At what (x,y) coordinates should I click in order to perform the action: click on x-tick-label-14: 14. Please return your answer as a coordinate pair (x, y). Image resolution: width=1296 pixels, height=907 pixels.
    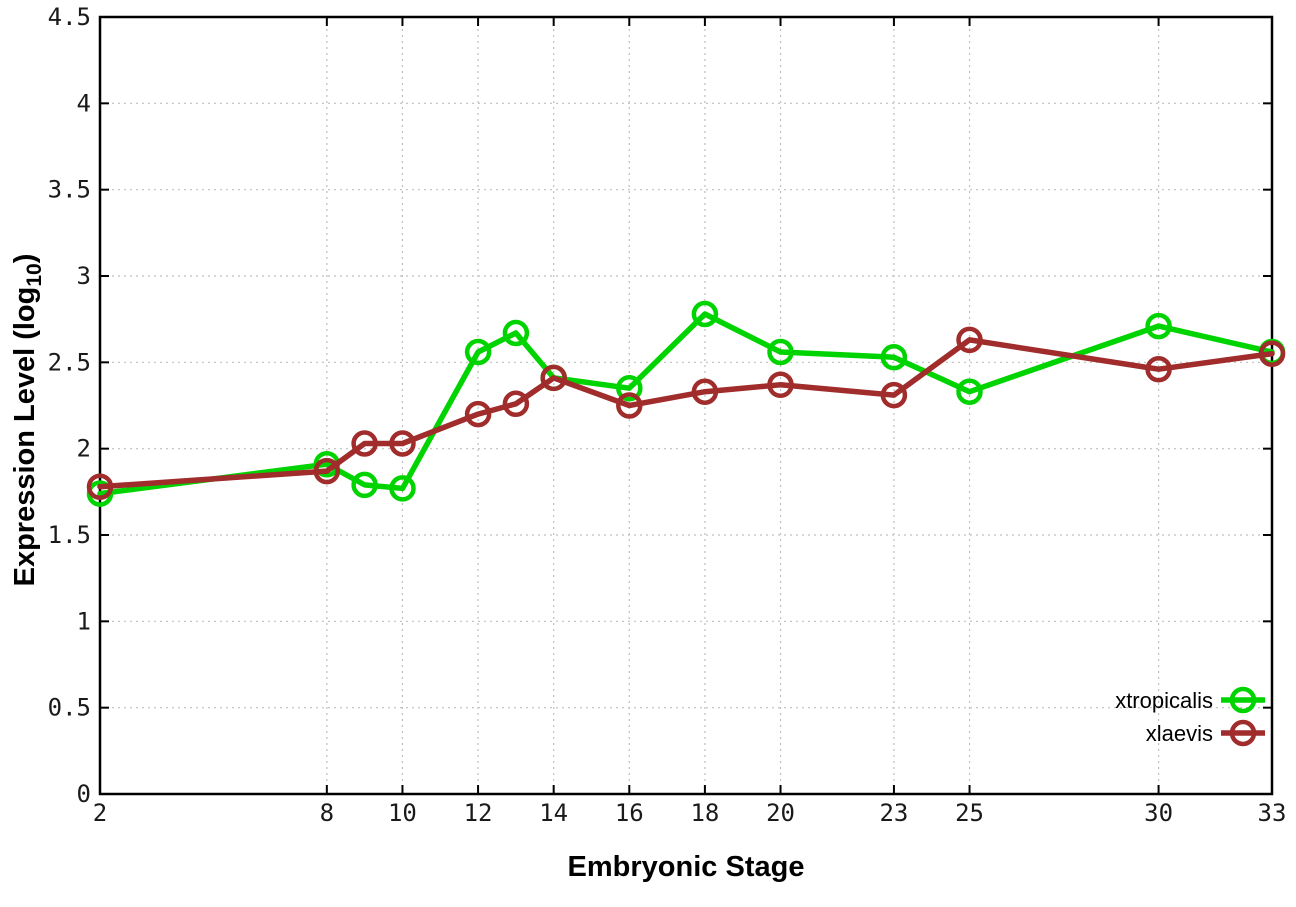
    Looking at the image, I should click on (553, 813).